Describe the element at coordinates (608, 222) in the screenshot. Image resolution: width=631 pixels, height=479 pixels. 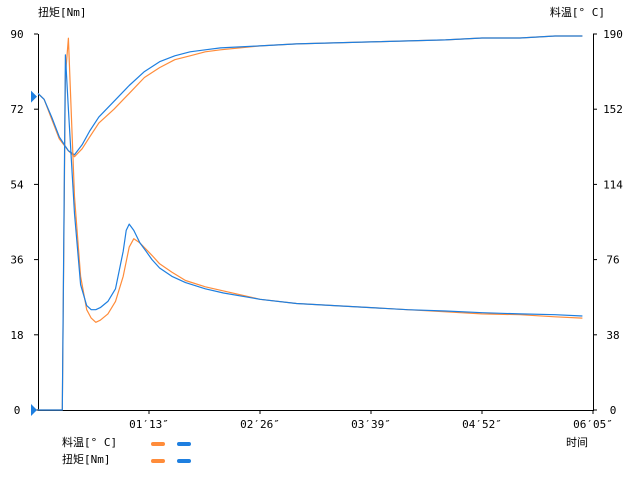
I see `right-tick-group: 0 38 76 114 152 190` at that location.